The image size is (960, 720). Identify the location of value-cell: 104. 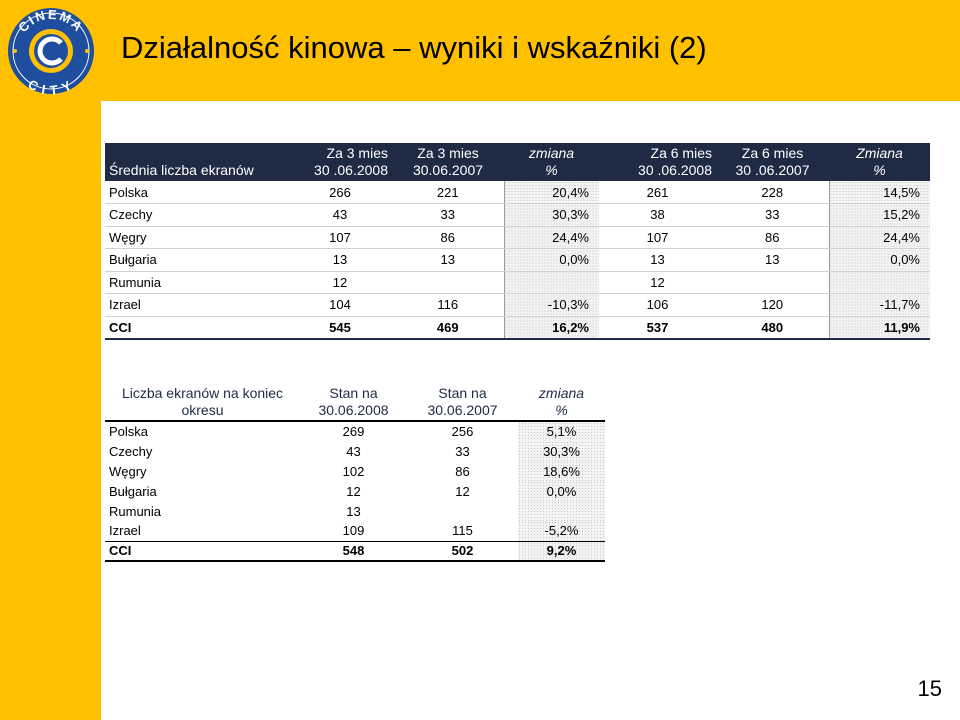
(340, 305).